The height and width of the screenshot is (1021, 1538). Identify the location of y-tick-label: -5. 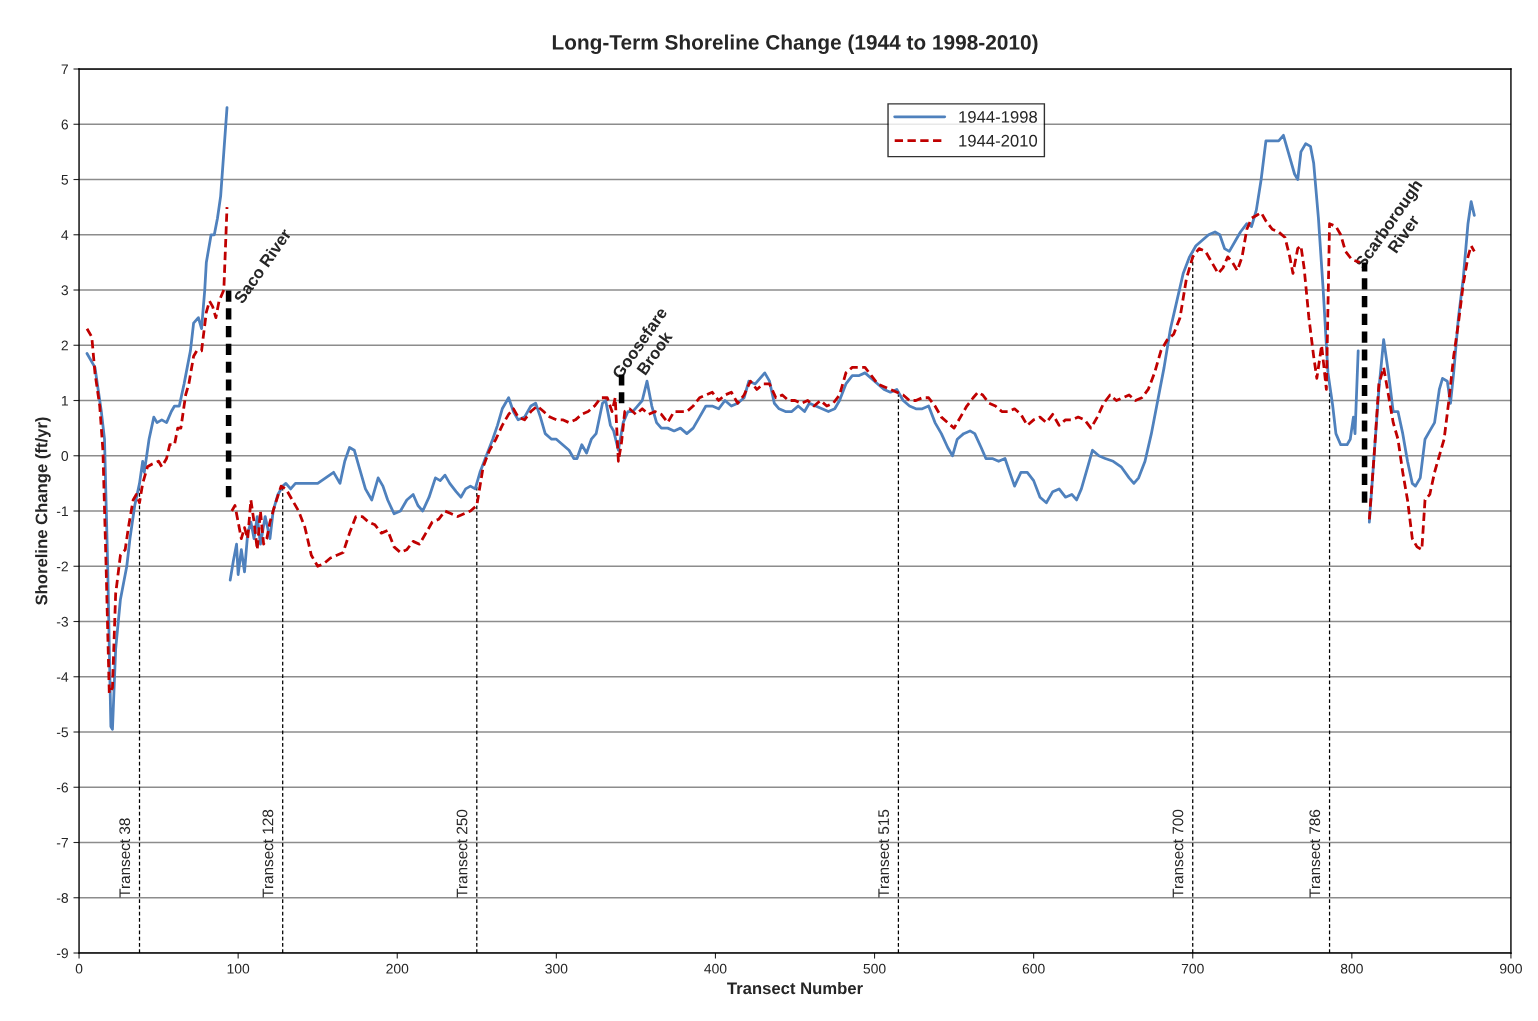
(62, 732).